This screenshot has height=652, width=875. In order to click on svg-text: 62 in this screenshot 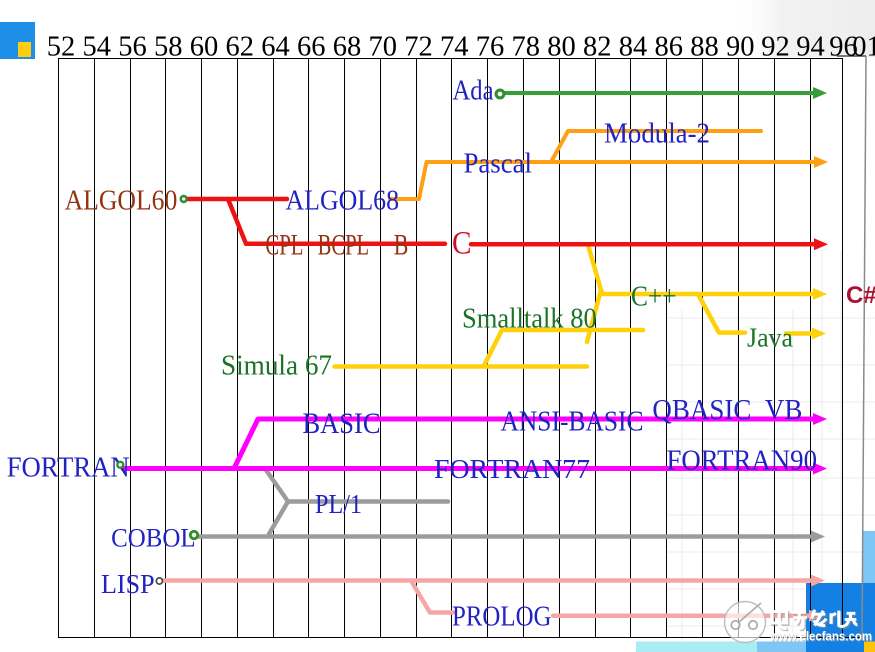, I will do `click(240, 47)`.